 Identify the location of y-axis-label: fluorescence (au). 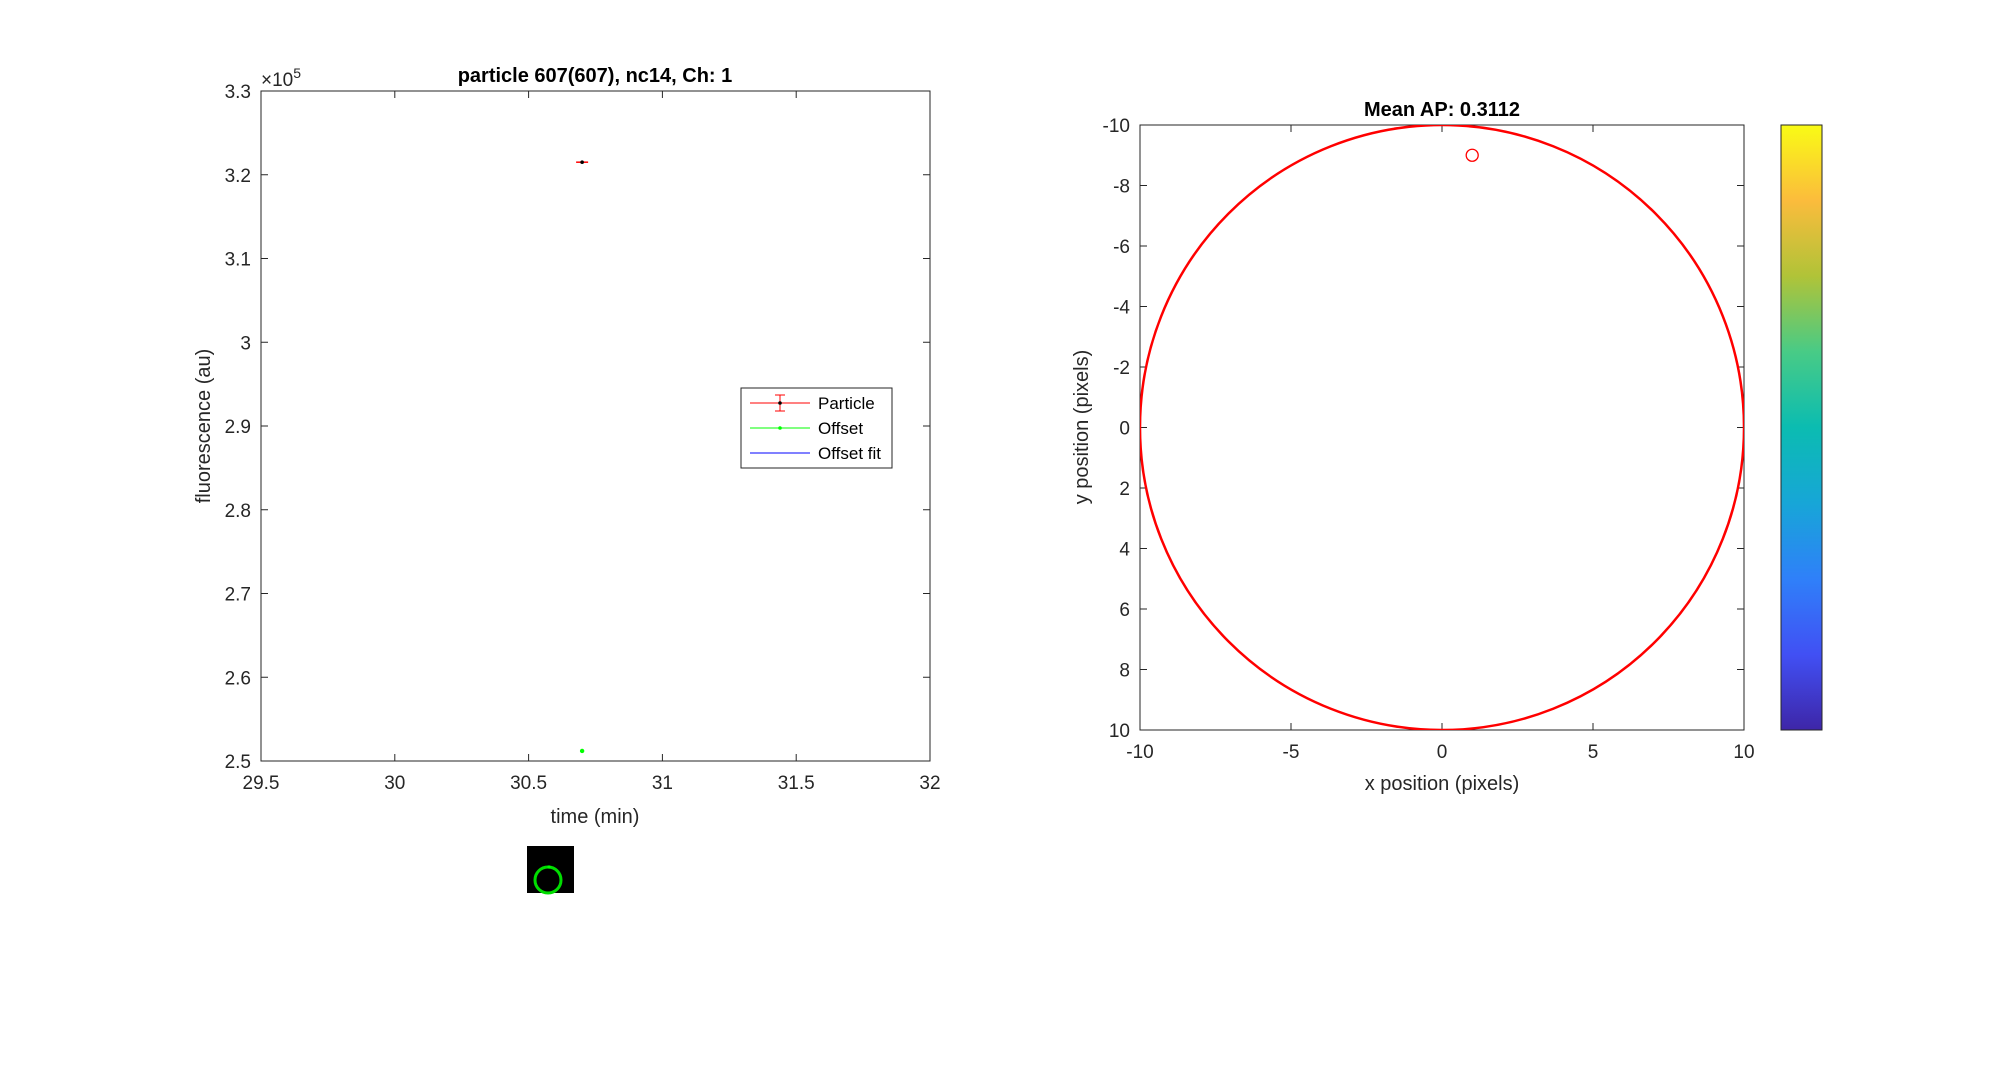
(204, 426).